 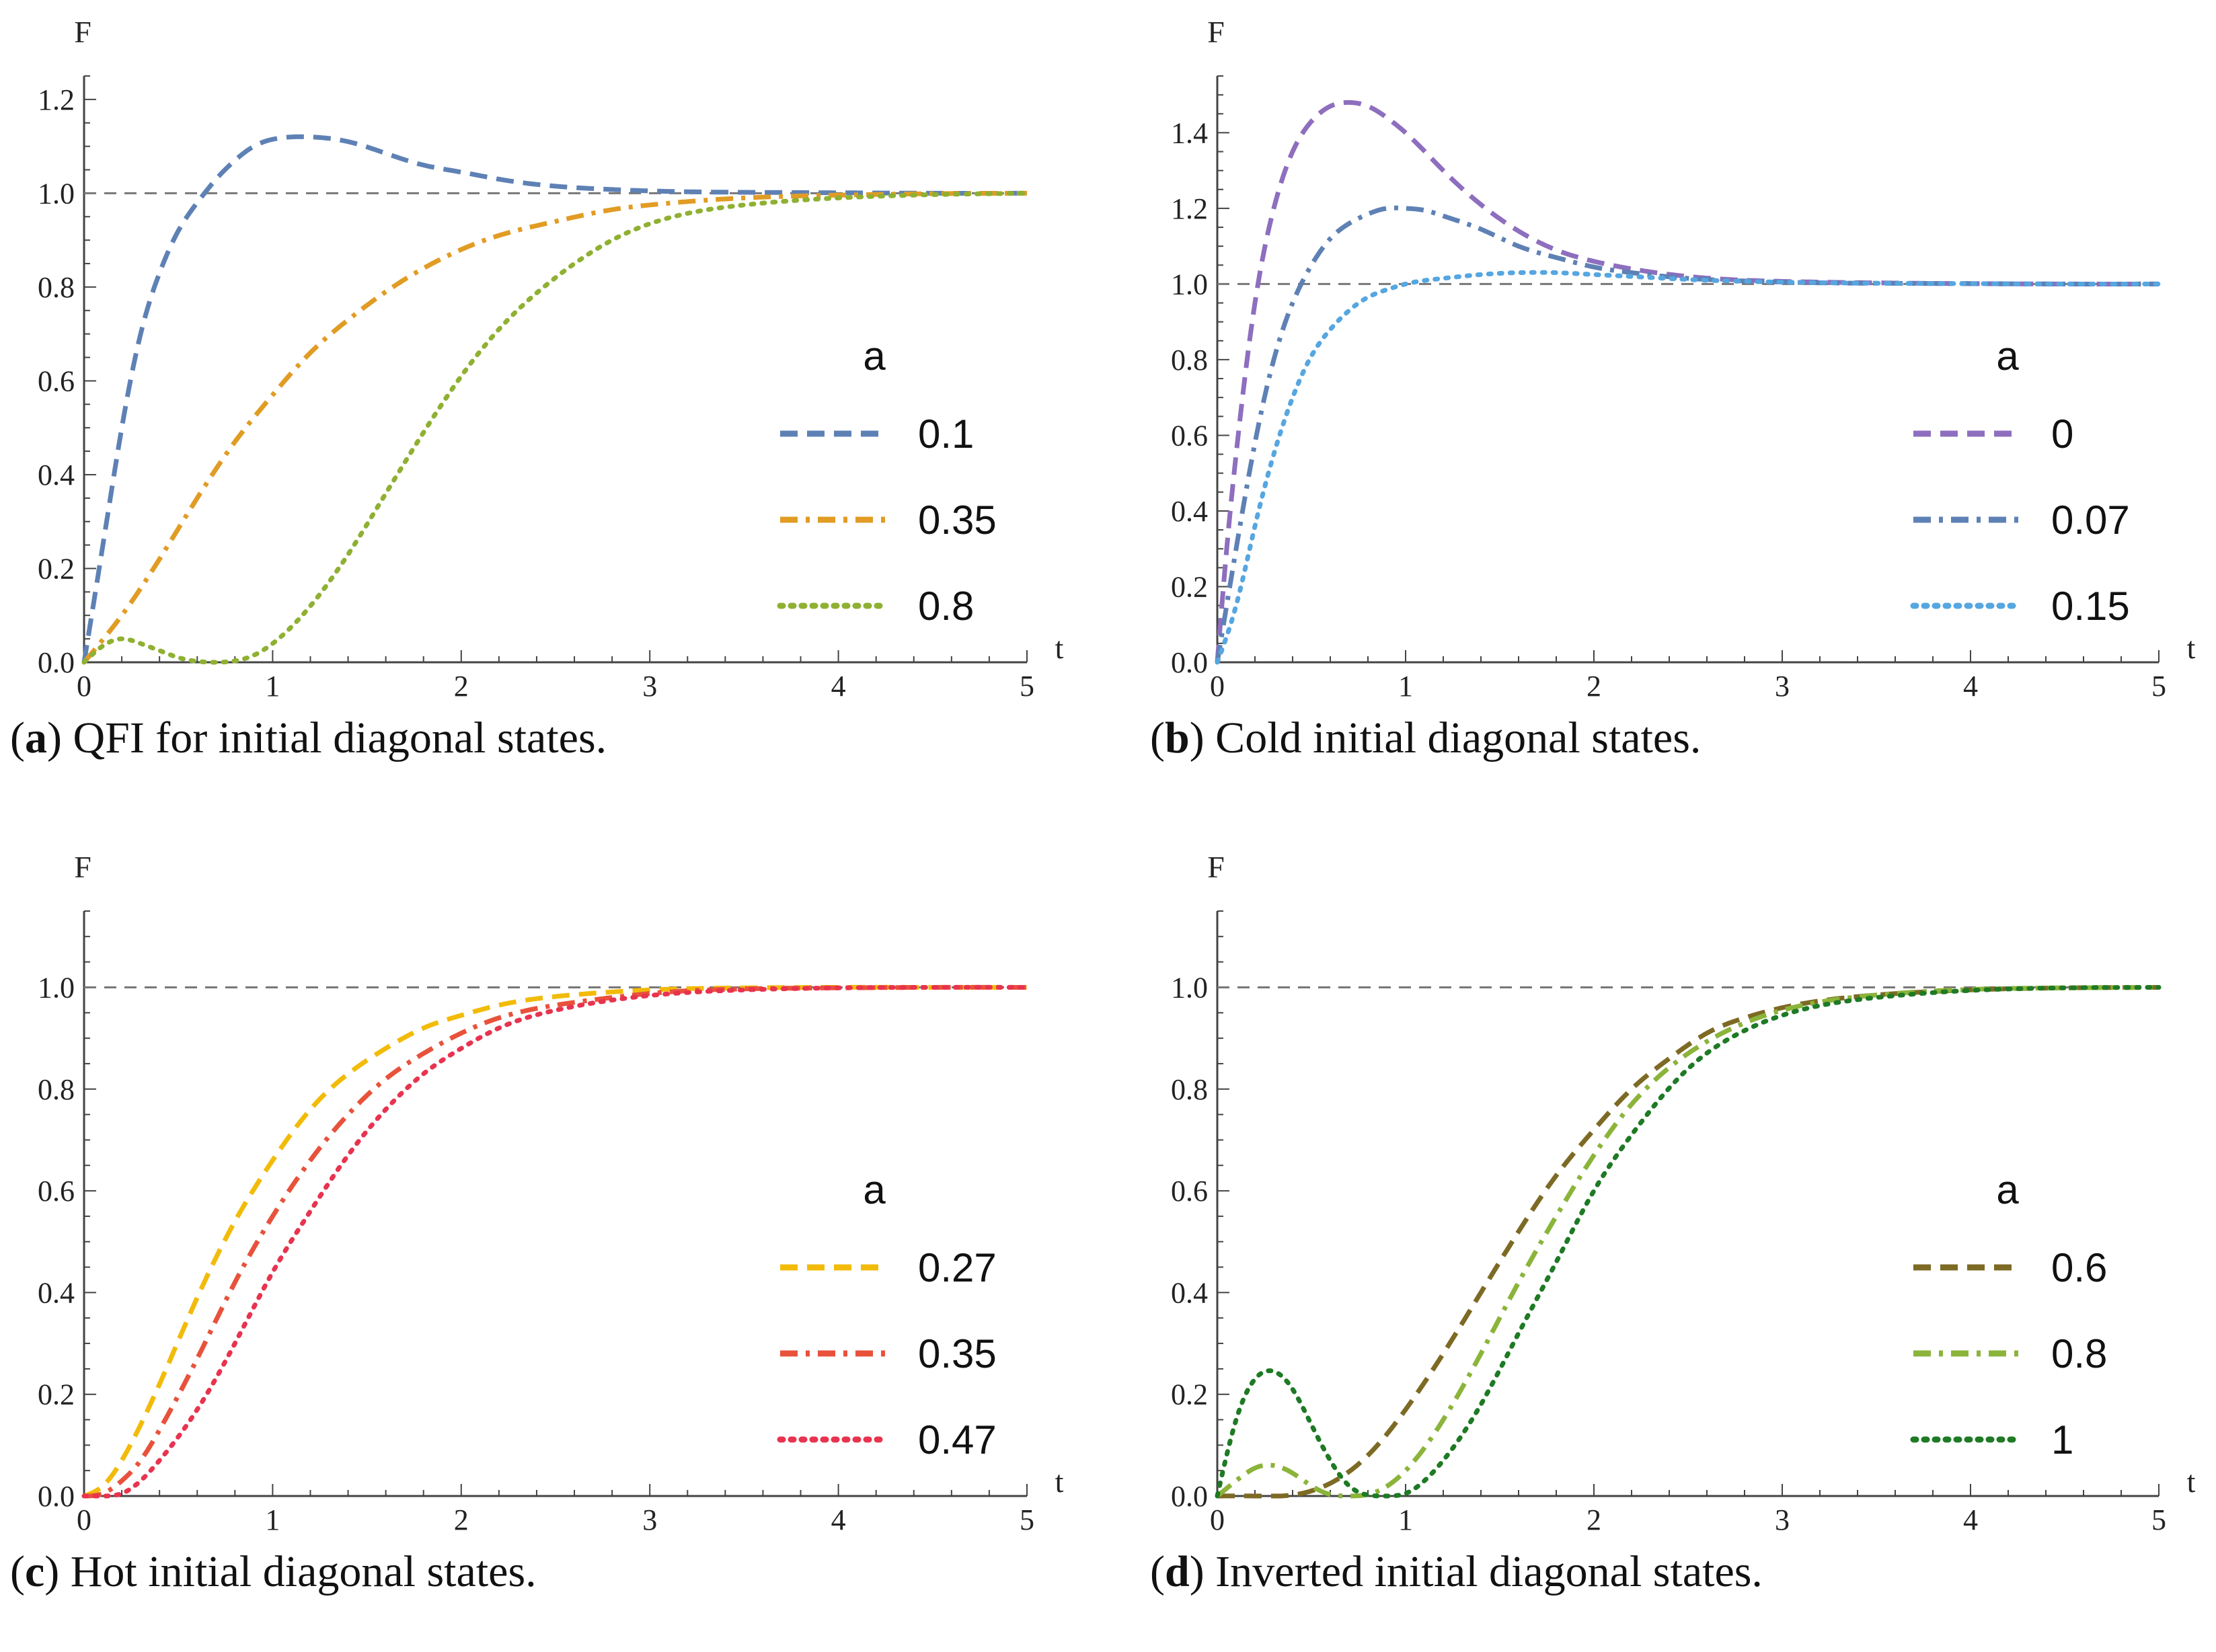 I want to click on series-line-0.15, so click(x=1688, y=467).